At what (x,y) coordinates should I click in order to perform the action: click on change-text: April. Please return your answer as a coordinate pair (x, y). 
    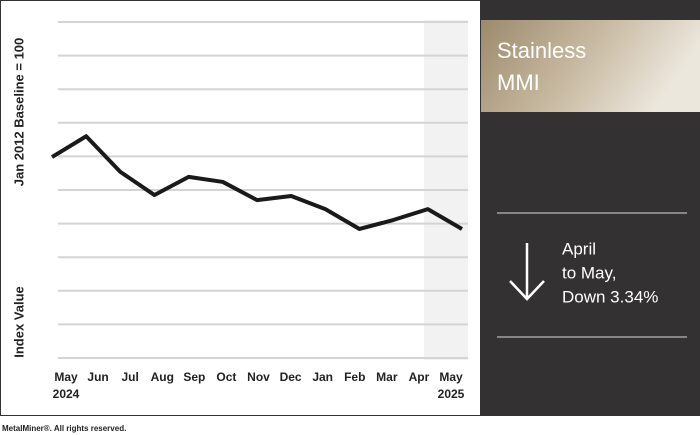
    Looking at the image, I should click on (579, 248).